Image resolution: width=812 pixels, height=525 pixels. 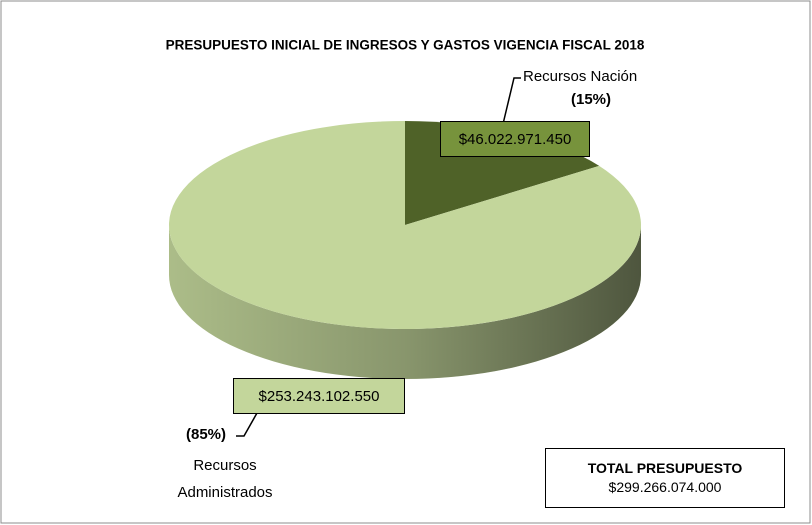 I want to click on category-label: Recursos Administrados, so click(x=225, y=479).